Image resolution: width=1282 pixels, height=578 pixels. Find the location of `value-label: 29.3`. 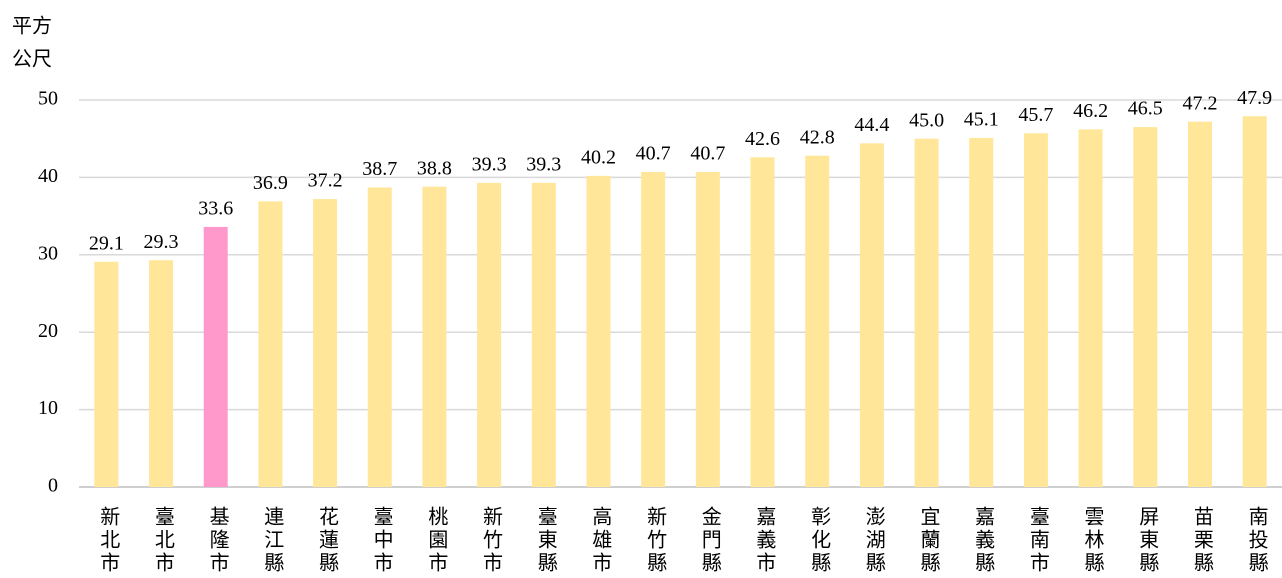

value-label: 29.3 is located at coordinates (161, 242).